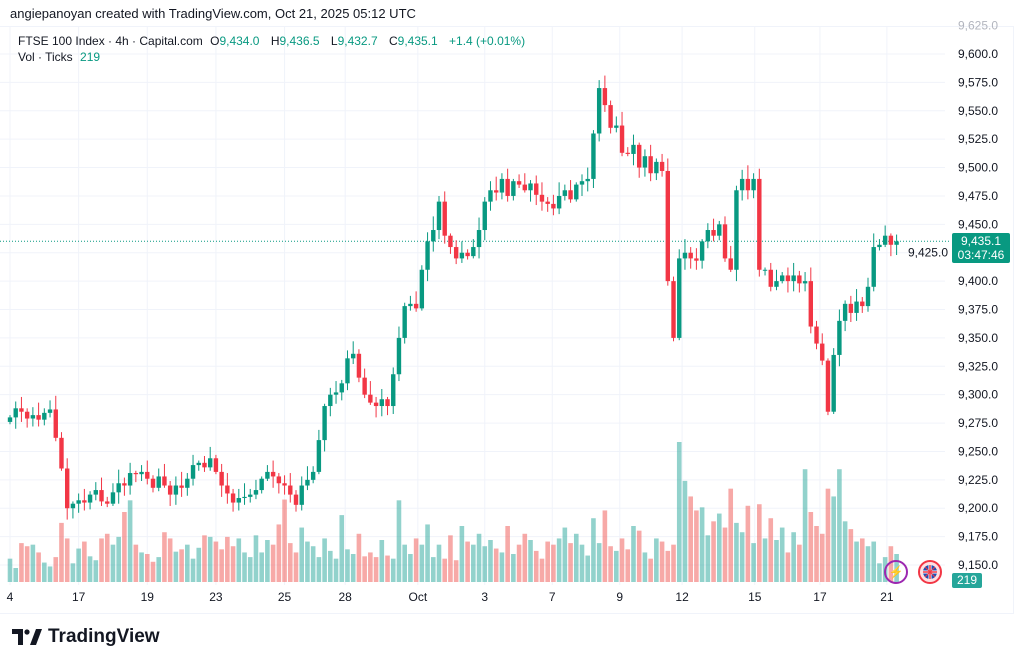 The width and height of the screenshot is (1024, 665). What do you see at coordinates (10, 597) in the screenshot?
I see `date-tick-label: 4` at bounding box center [10, 597].